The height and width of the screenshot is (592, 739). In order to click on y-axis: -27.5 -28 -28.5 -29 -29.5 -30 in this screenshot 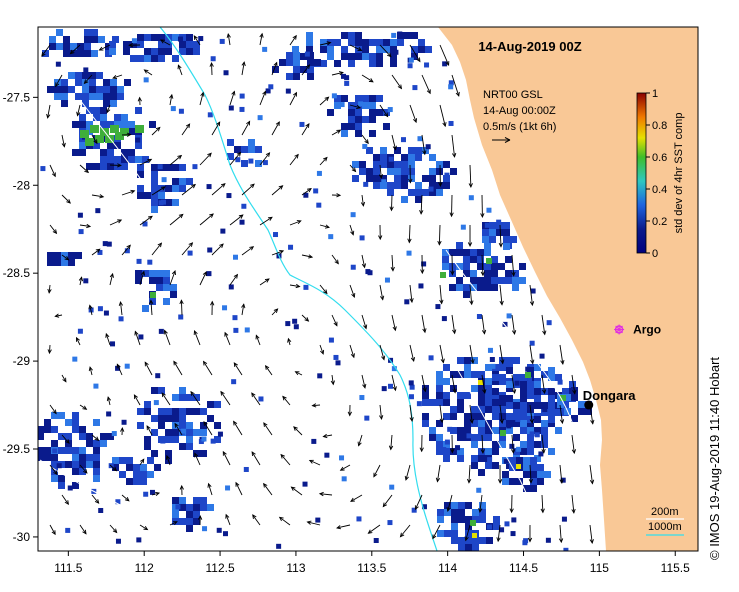, I will do `click(20, 317)`.